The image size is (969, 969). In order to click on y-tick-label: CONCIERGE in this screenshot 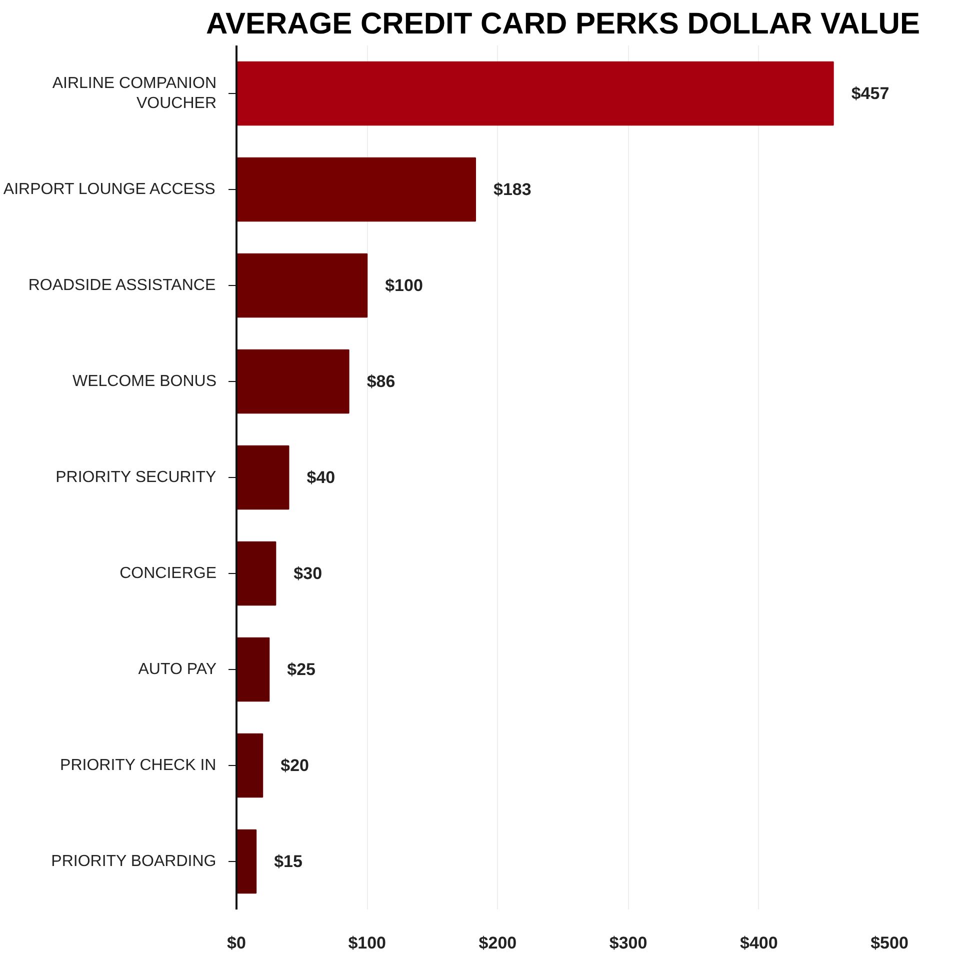, I will do `click(168, 573)`.